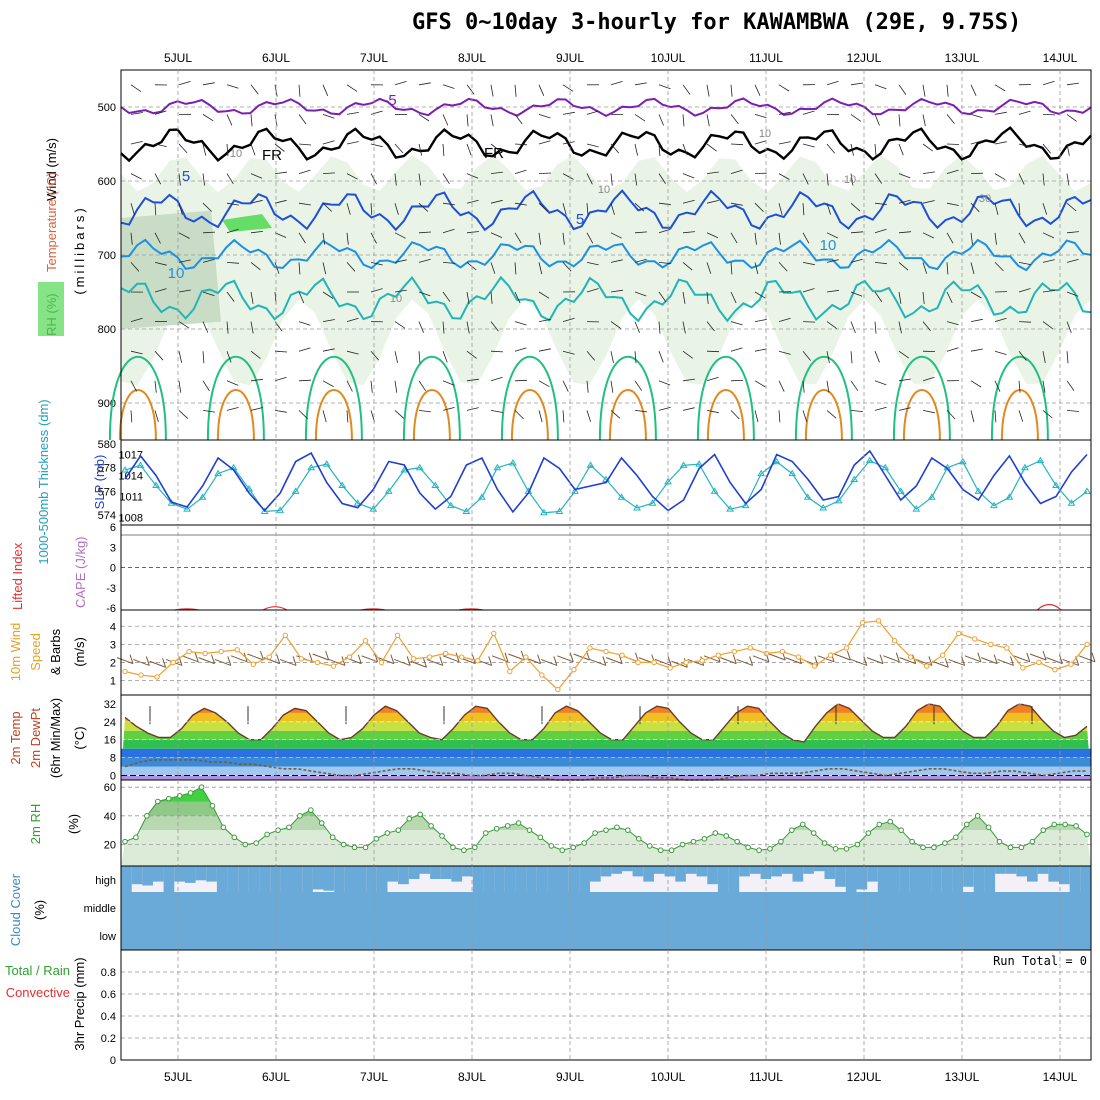  What do you see at coordinates (113, 663) in the screenshot?
I see `wind-tick-label: 2` at bounding box center [113, 663].